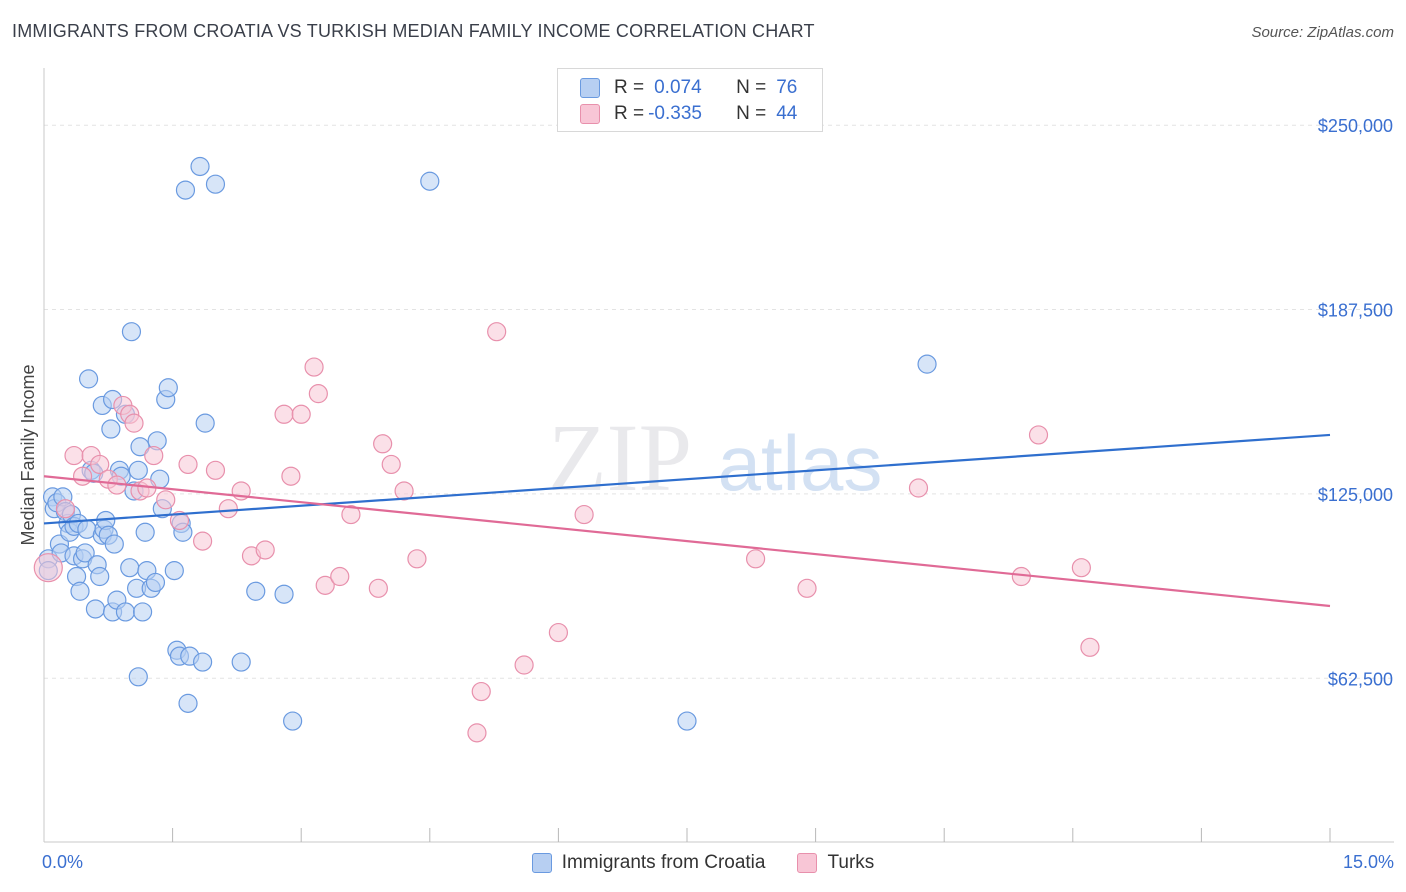 The width and height of the screenshot is (1406, 892). I want to click on legend-r-value: -0.335, so click(675, 113).